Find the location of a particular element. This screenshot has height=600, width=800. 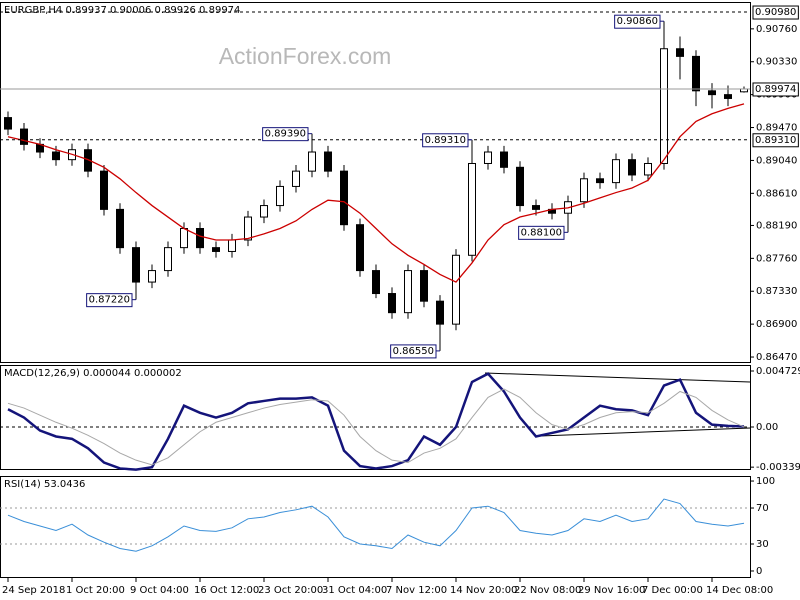

y-tick-label: 100 is located at coordinates (765, 481).